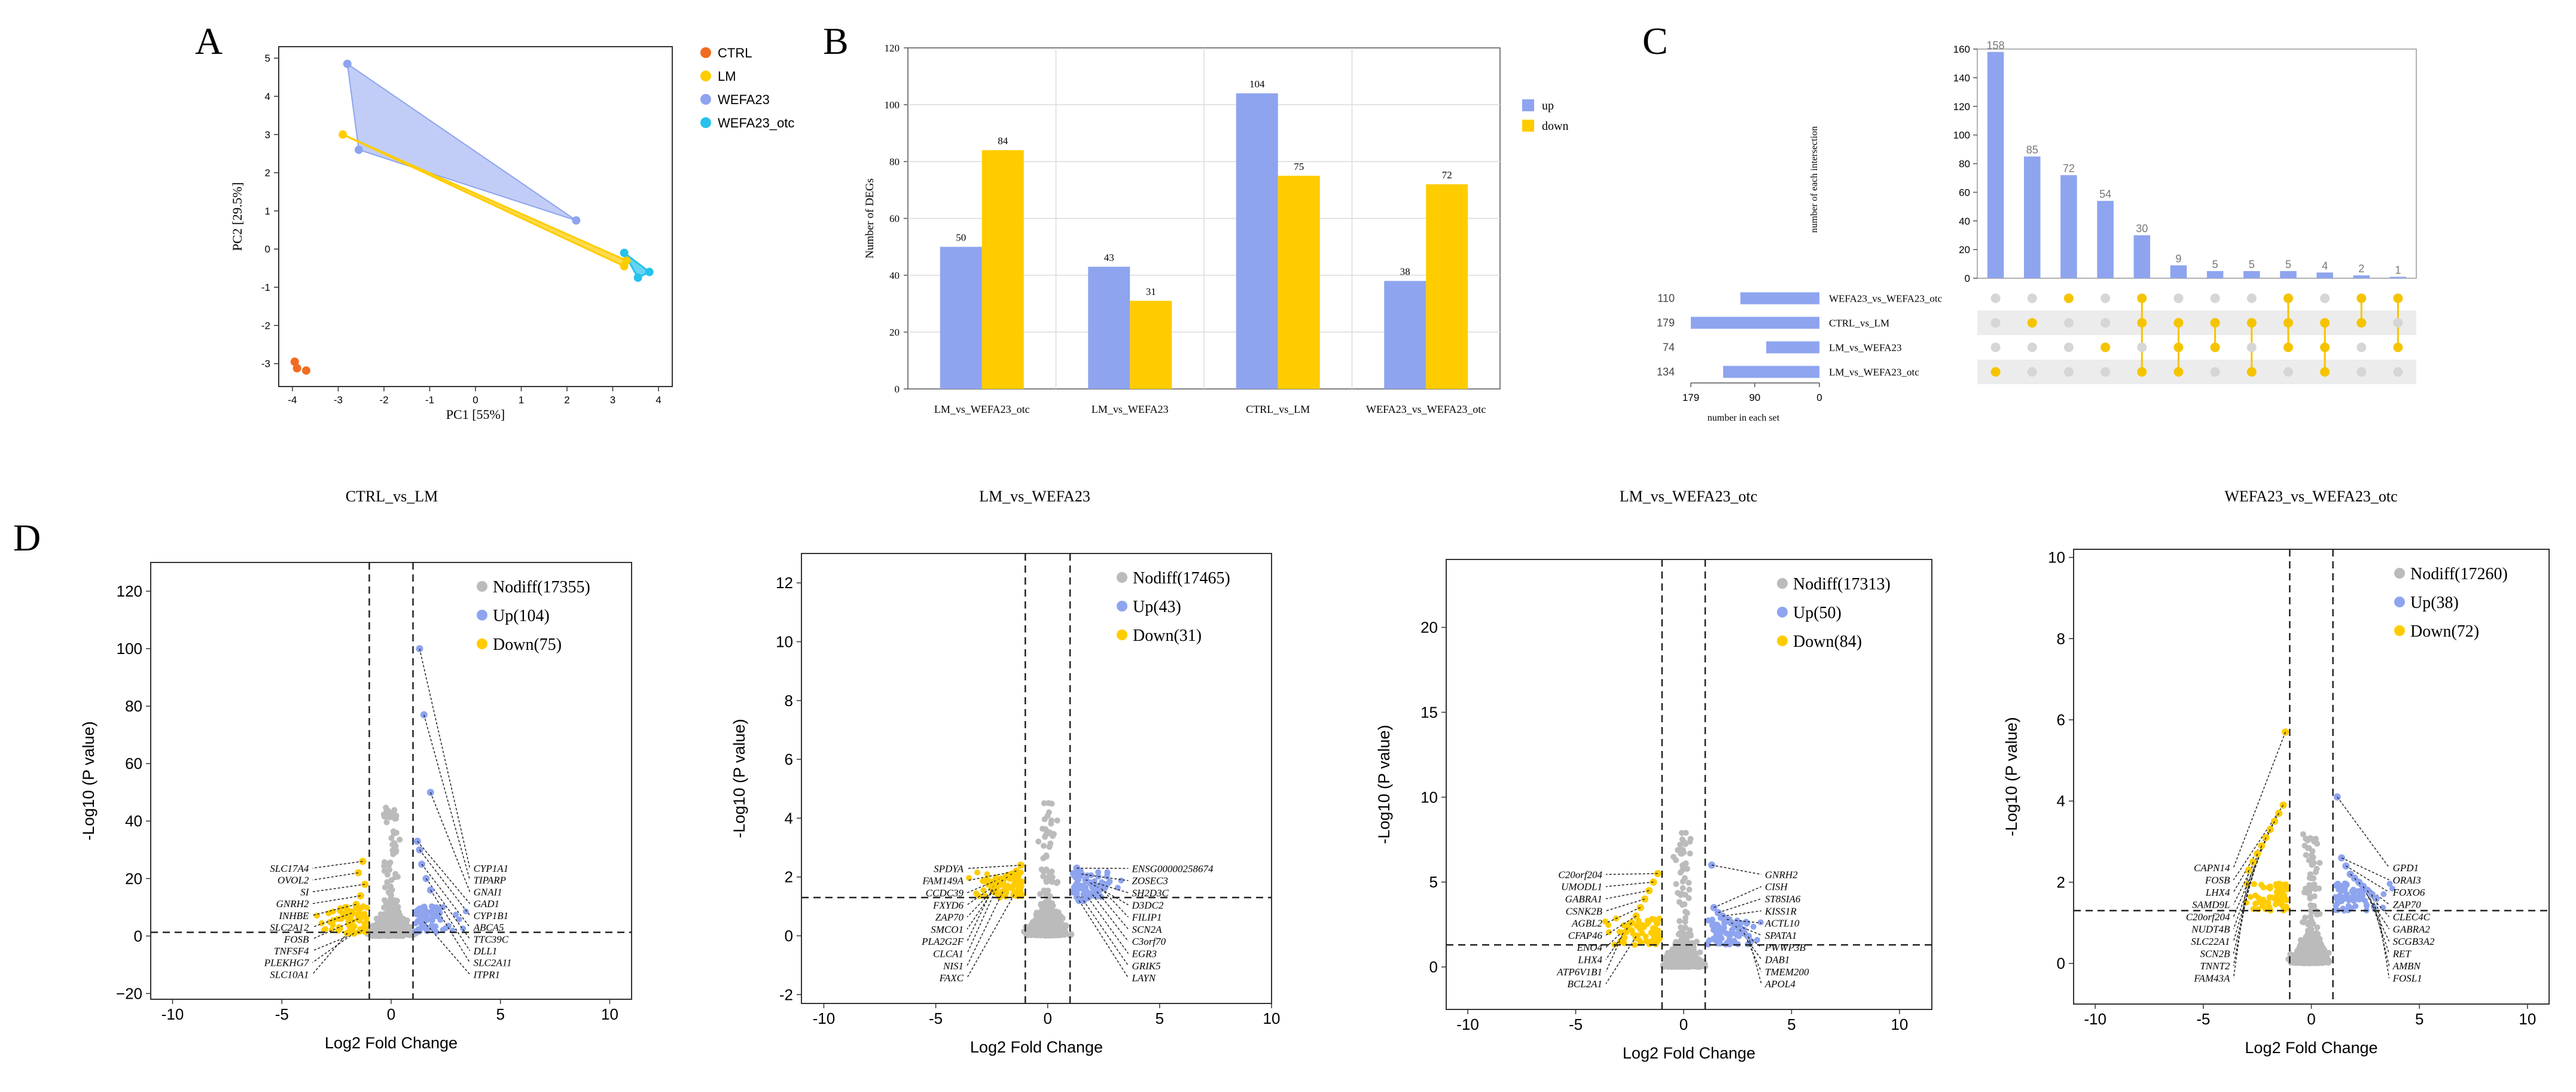  I want to click on volcano-ytick-label: 120, so click(130, 591).